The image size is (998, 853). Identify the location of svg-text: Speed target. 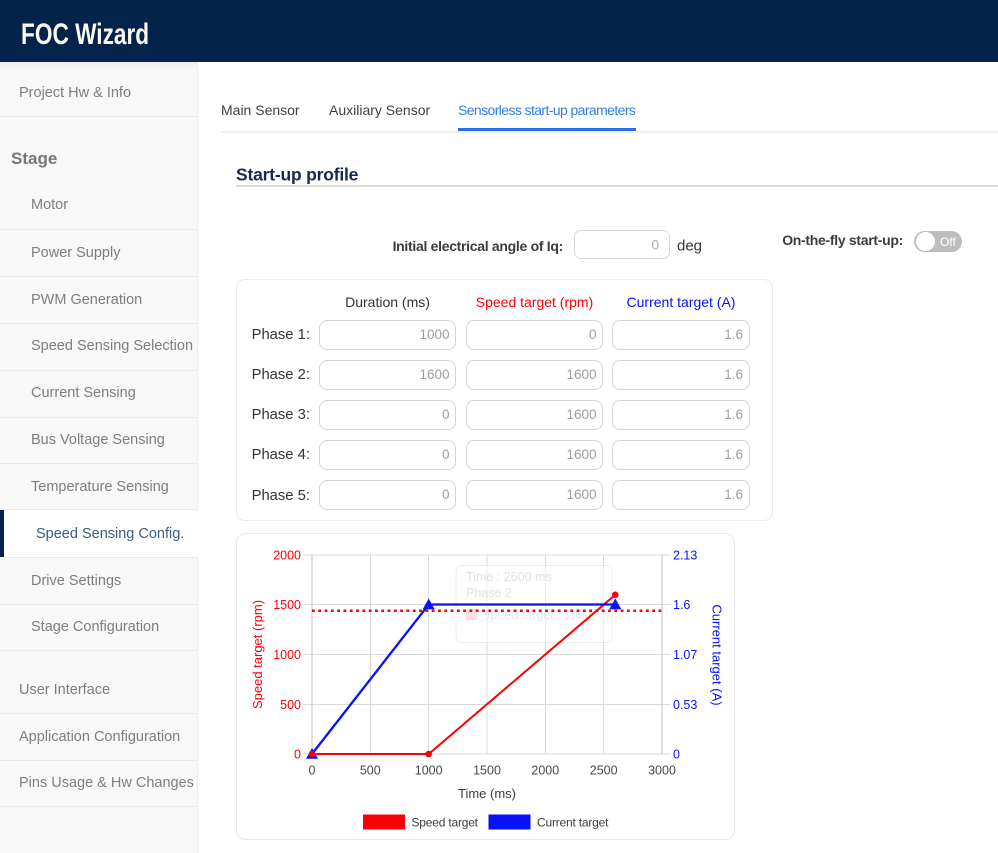
(445, 823).